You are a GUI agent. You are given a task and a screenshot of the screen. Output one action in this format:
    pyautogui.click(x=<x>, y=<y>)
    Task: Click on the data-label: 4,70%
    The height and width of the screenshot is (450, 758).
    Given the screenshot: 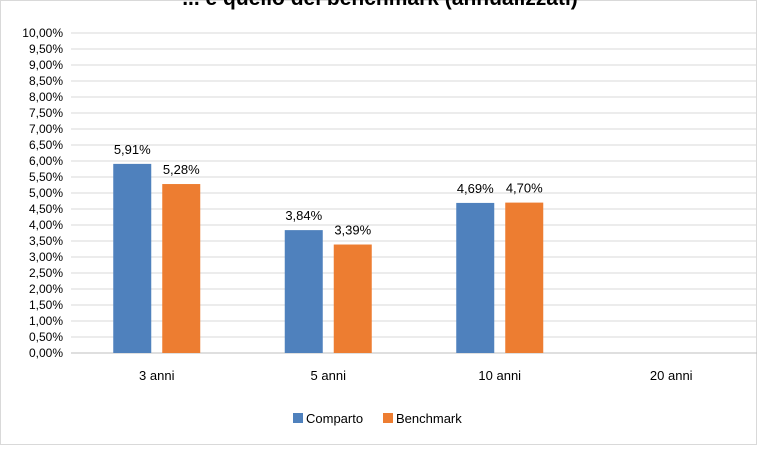 What is the action you would take?
    pyautogui.click(x=524, y=188)
    